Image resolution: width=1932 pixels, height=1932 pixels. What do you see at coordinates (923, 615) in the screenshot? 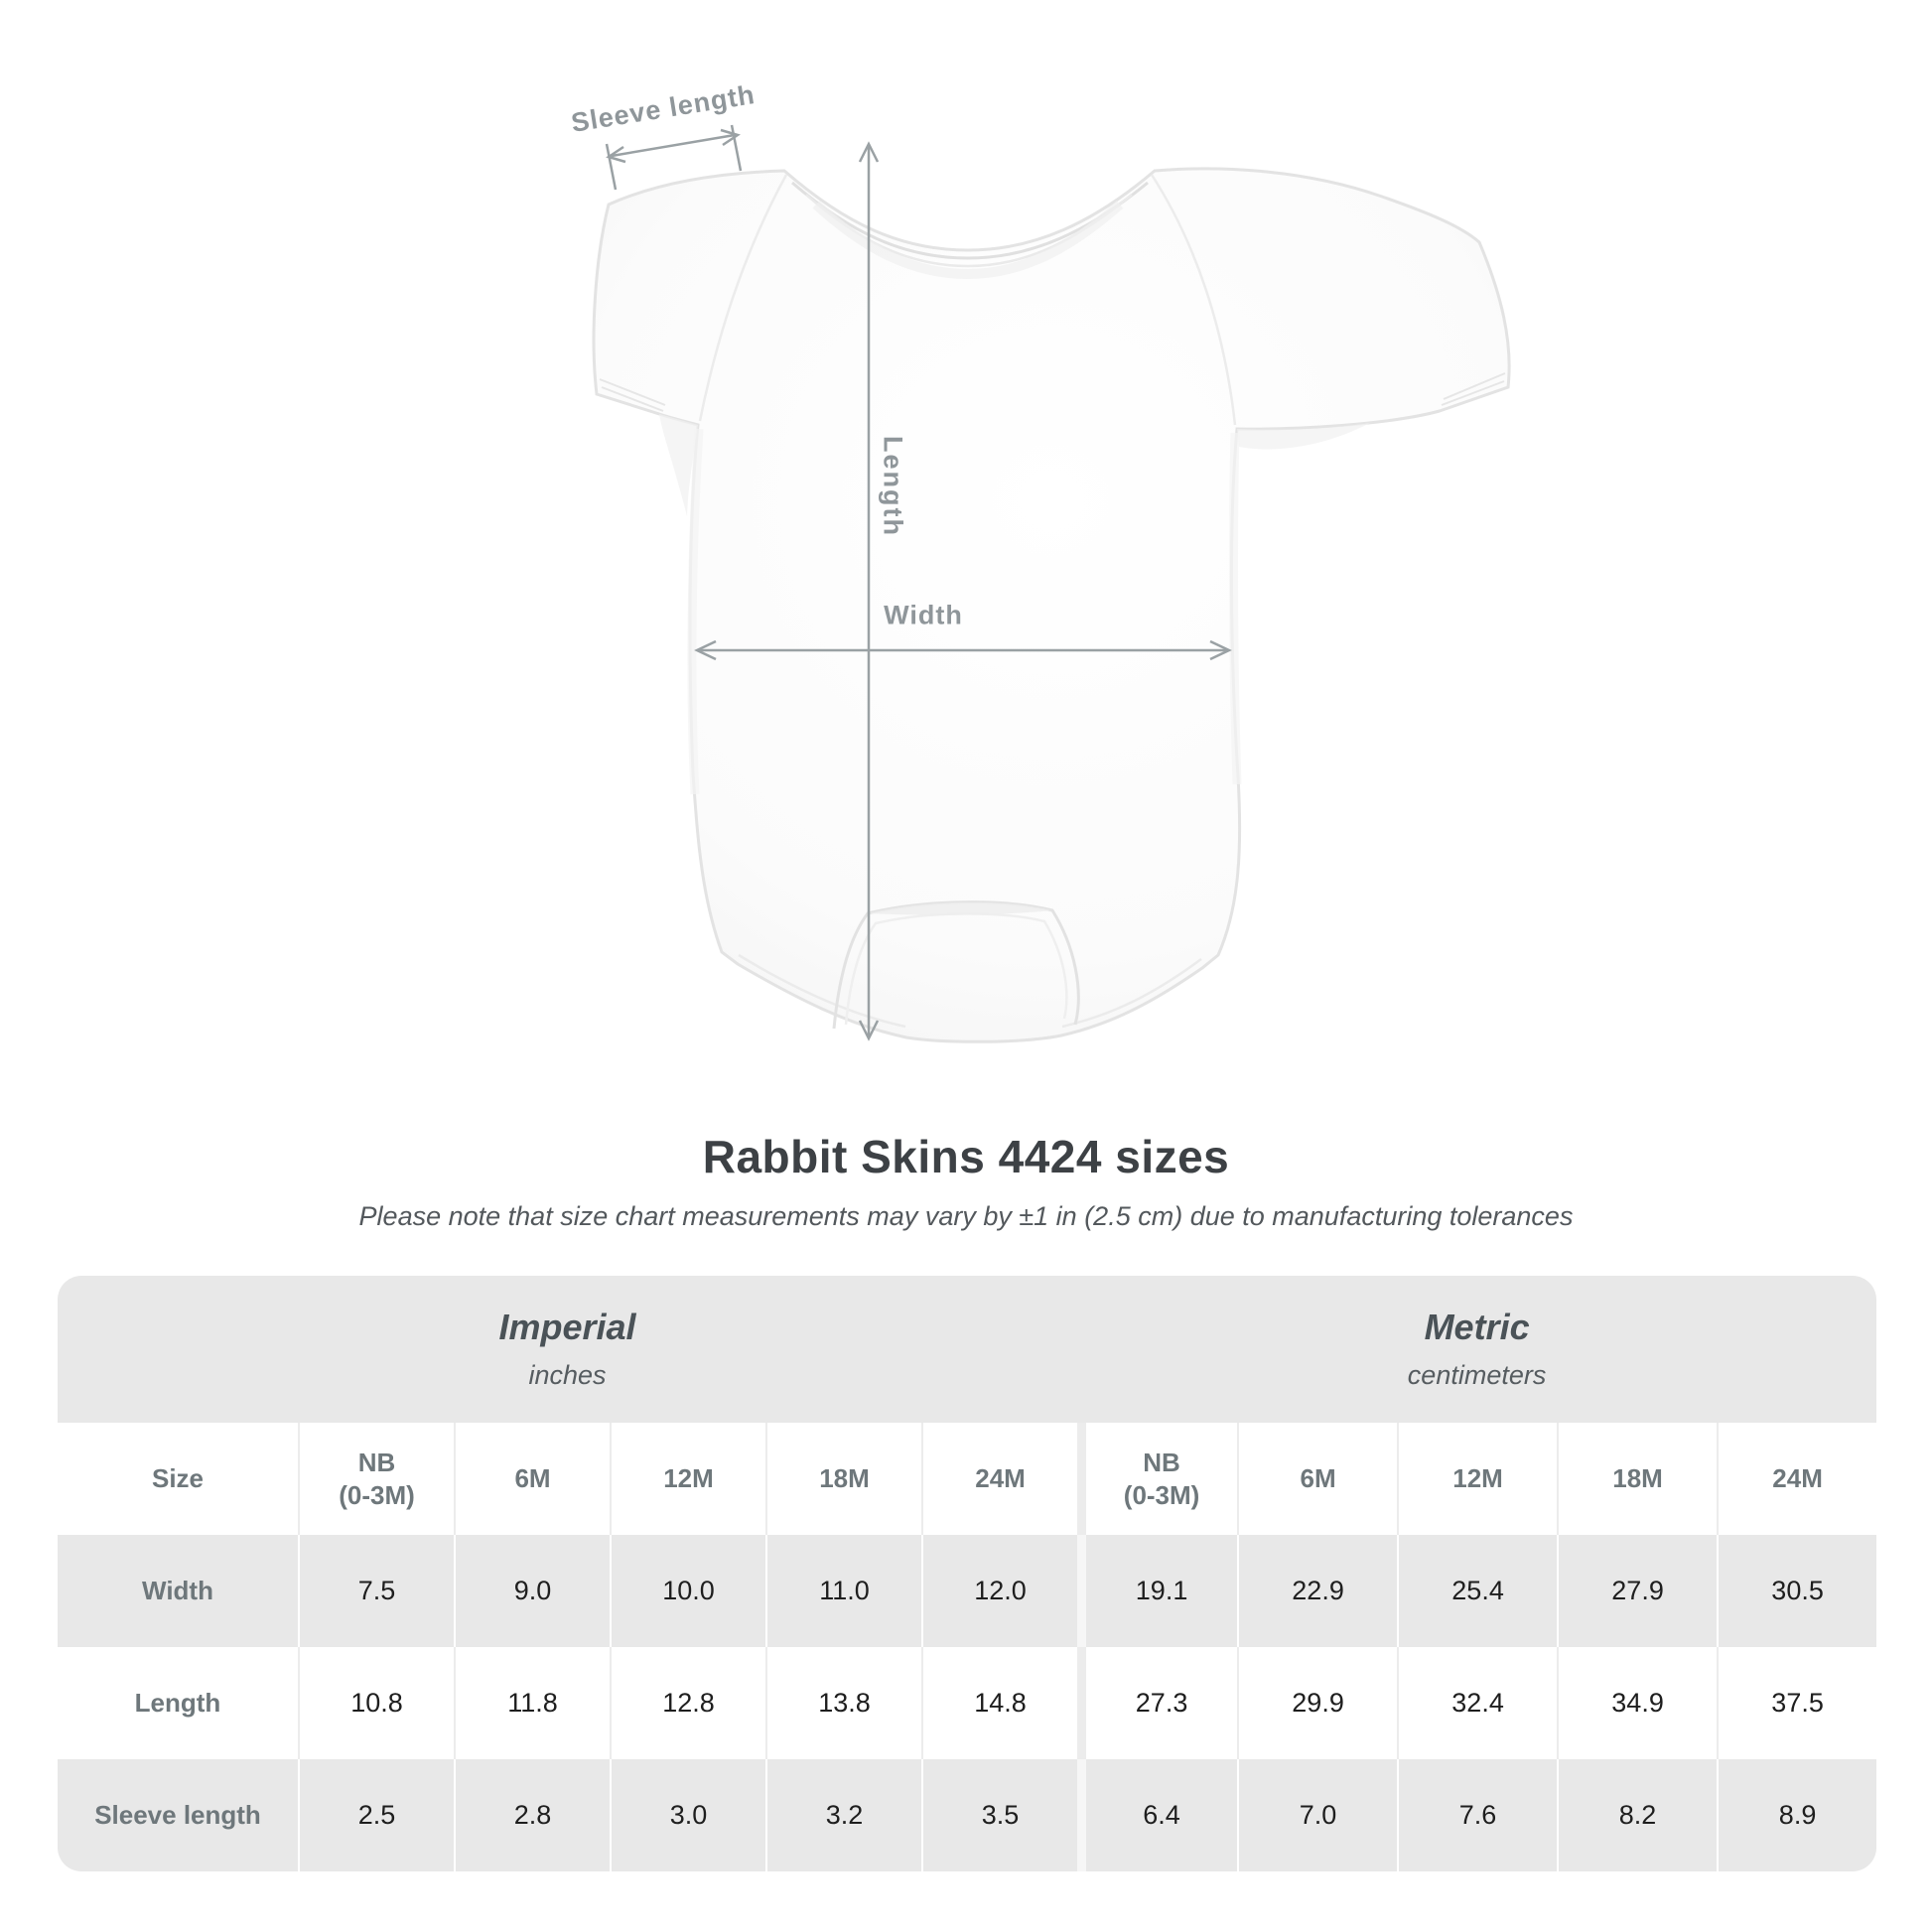
I see `width-label: Width` at bounding box center [923, 615].